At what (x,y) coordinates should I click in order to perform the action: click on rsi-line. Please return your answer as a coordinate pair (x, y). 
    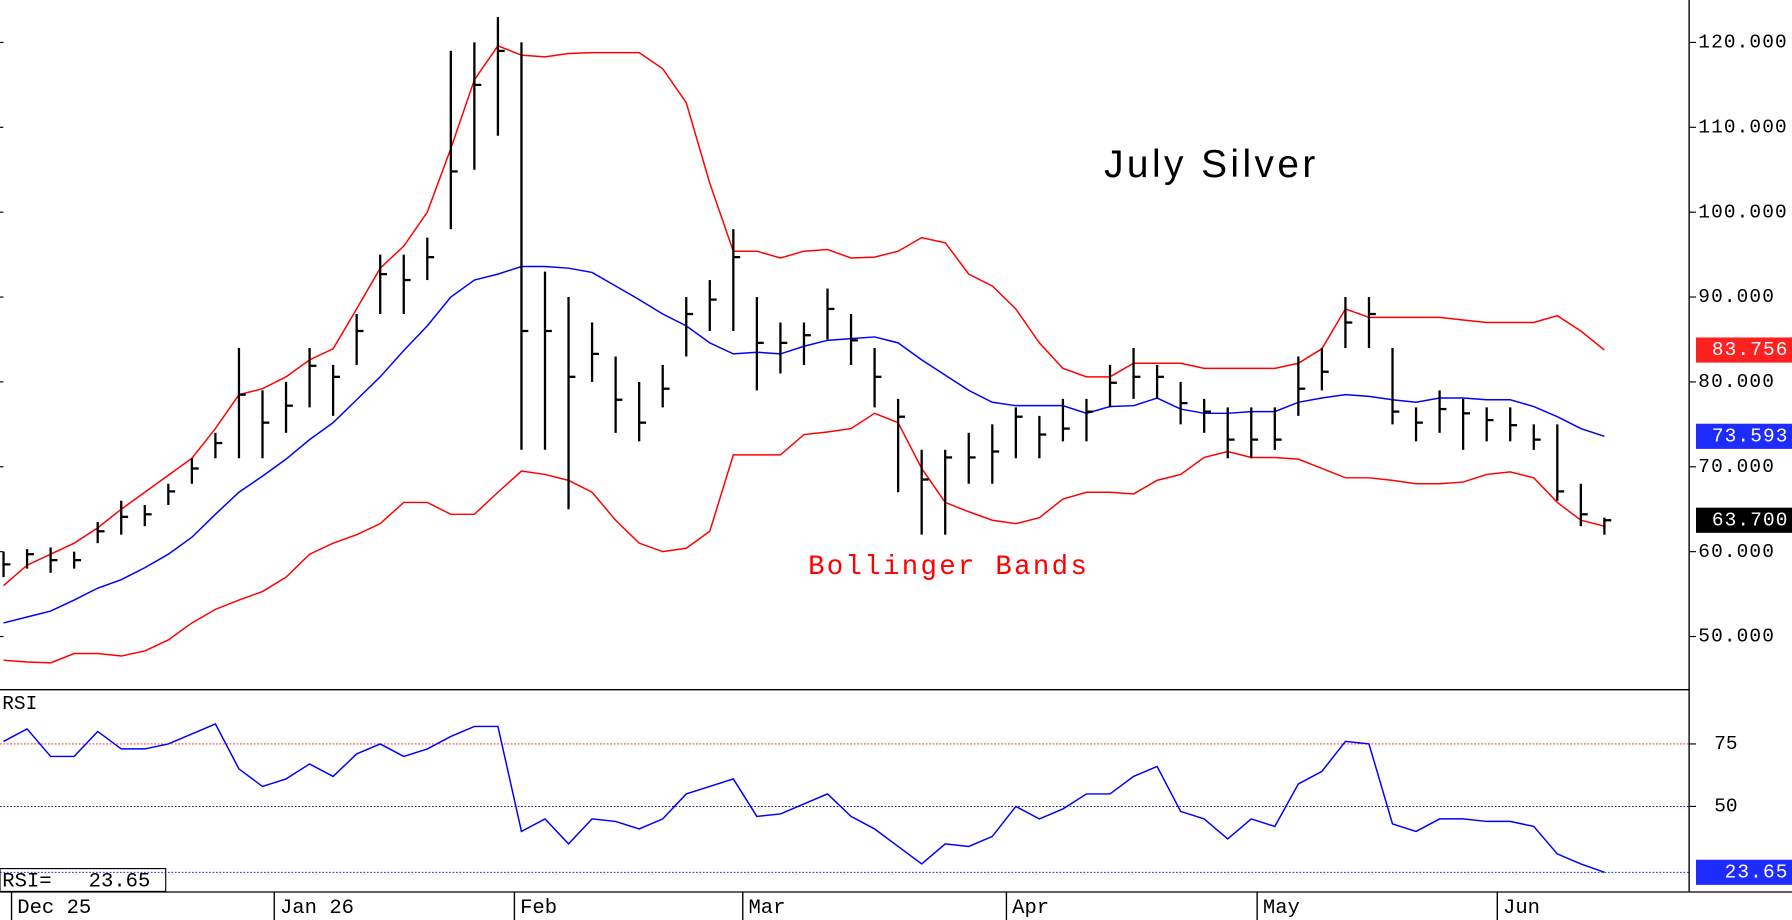
    Looking at the image, I should click on (804, 798).